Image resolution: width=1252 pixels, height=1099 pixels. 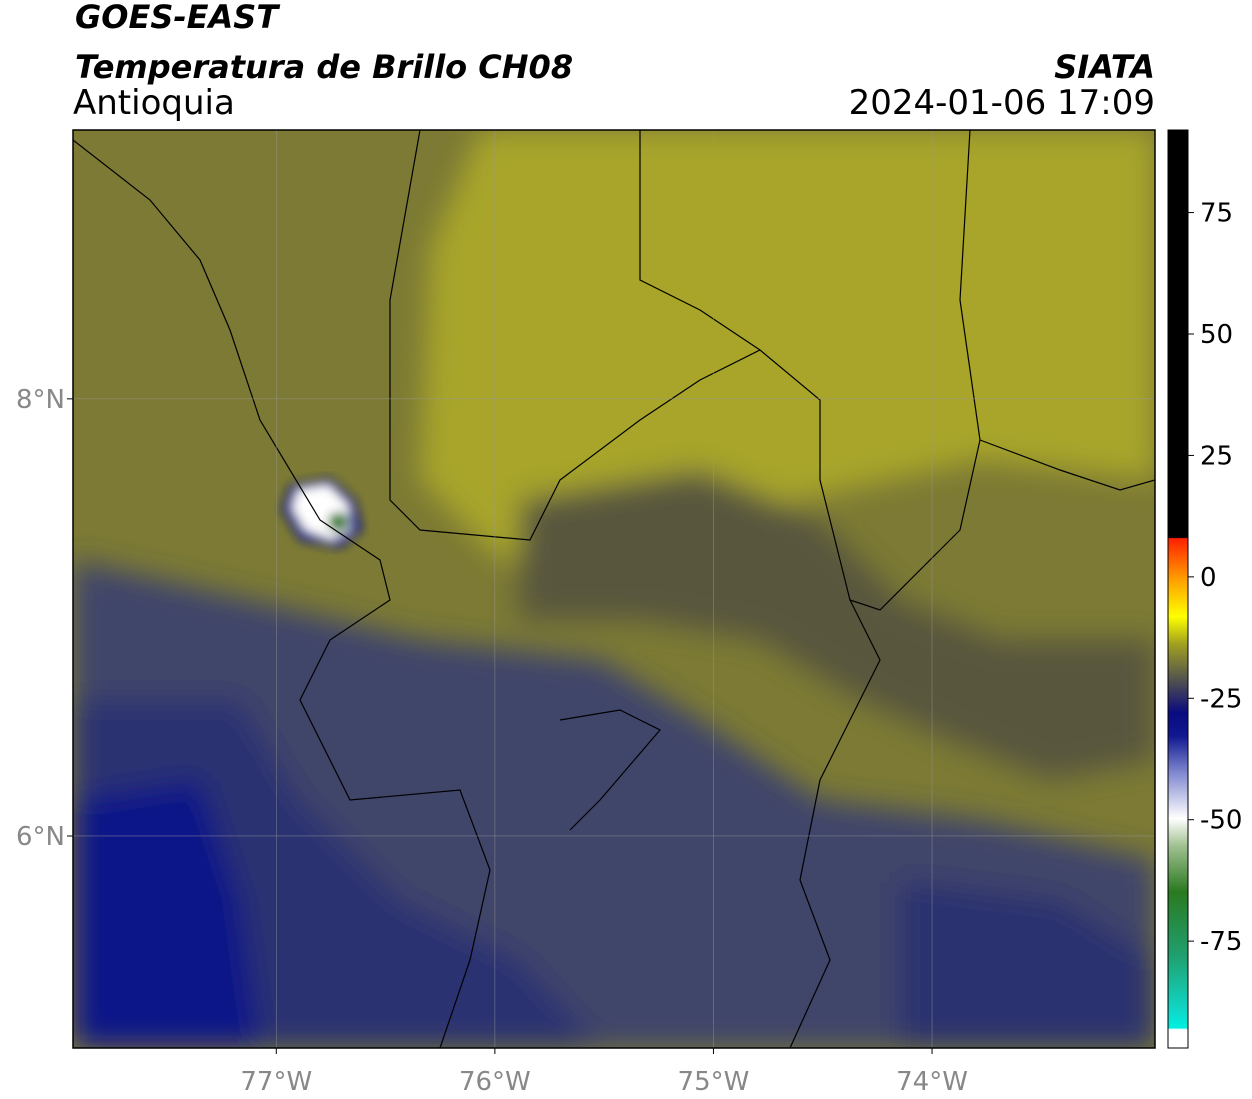 I want to click on colorbar-tick-label: 50, so click(x=1216, y=335).